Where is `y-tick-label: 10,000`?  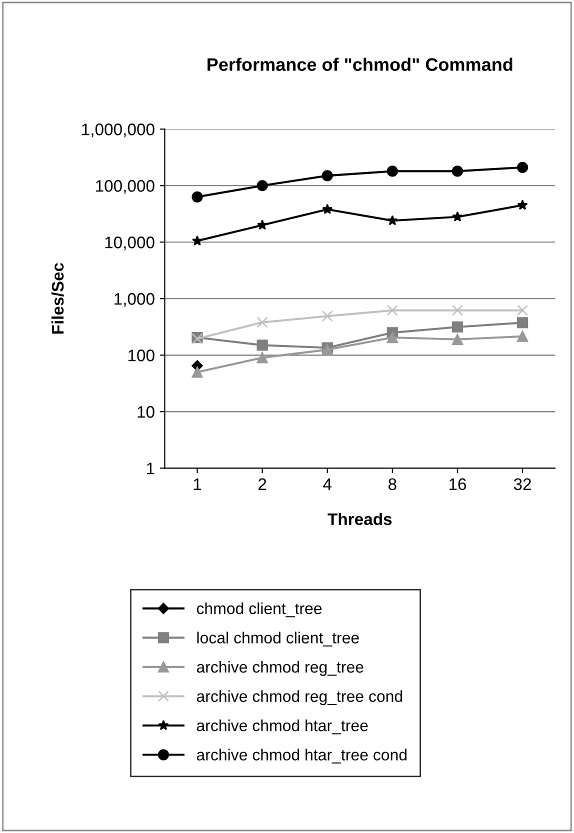
y-tick-label: 10,000 is located at coordinates (129, 243).